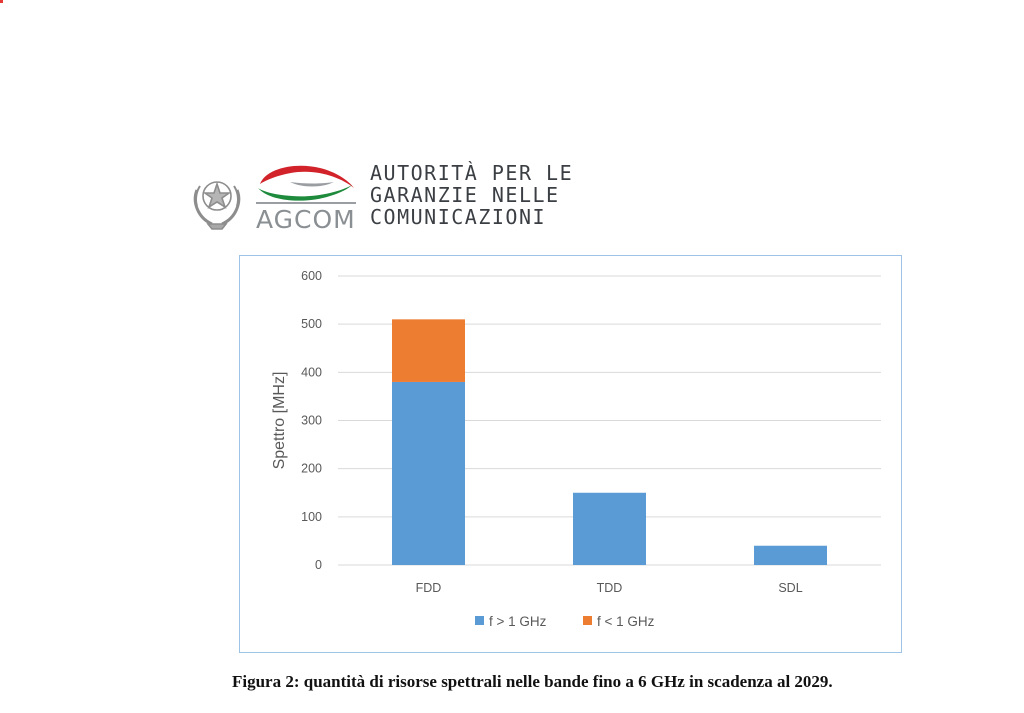  What do you see at coordinates (790, 588) in the screenshot?
I see `x-tick-label-sdl: SDL` at bounding box center [790, 588].